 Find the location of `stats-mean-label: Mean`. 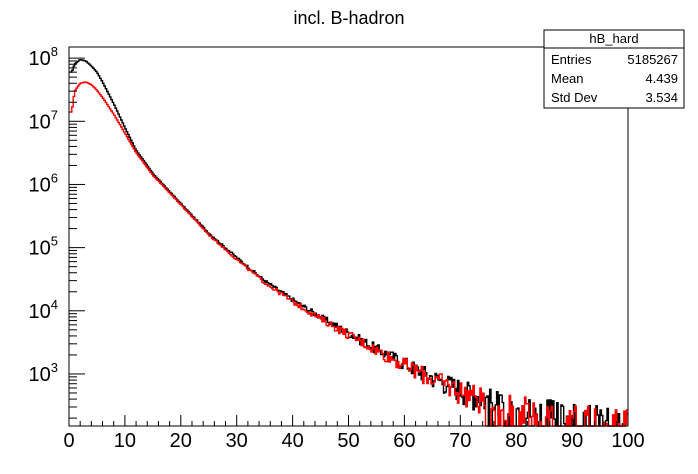

stats-mean-label: Mean is located at coordinates (567, 78).